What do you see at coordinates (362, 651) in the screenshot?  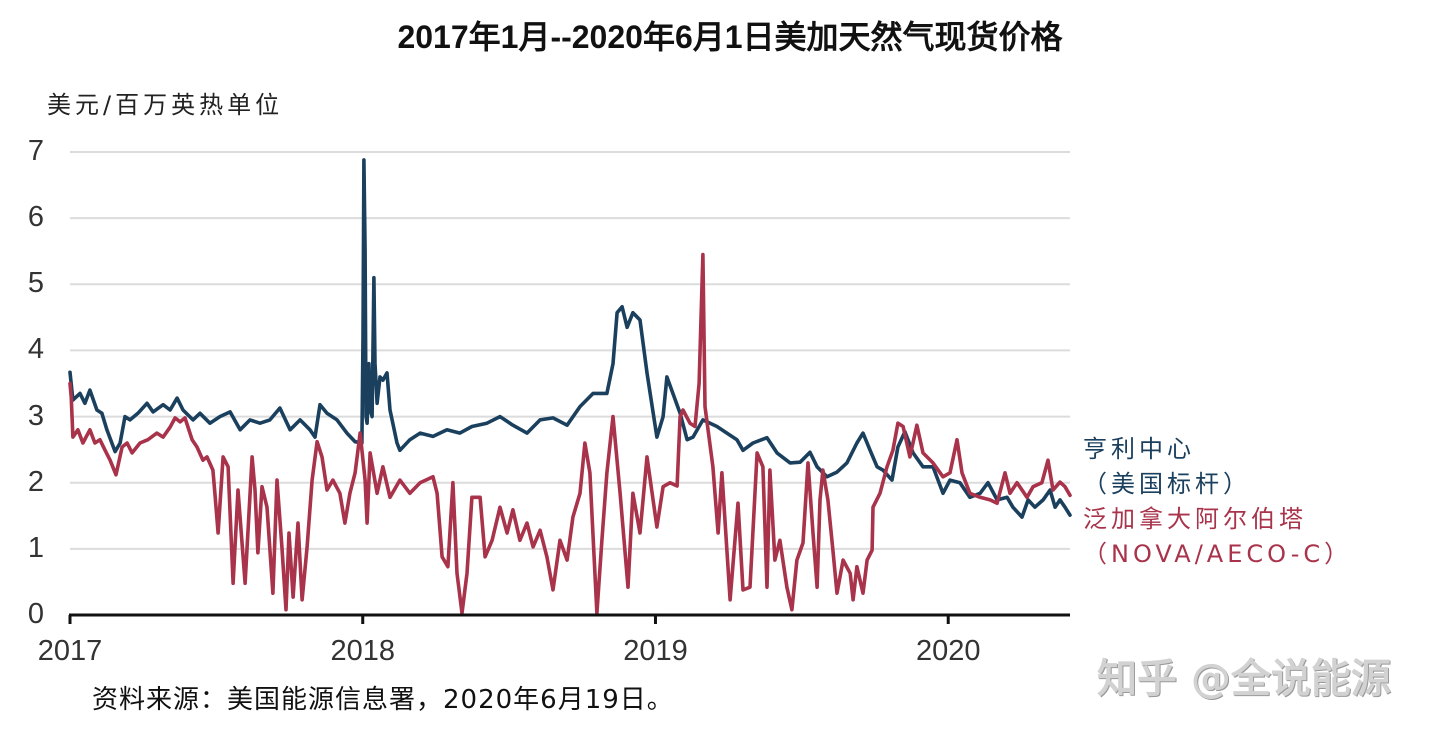 I see `x-tick-label: 2018` at bounding box center [362, 651].